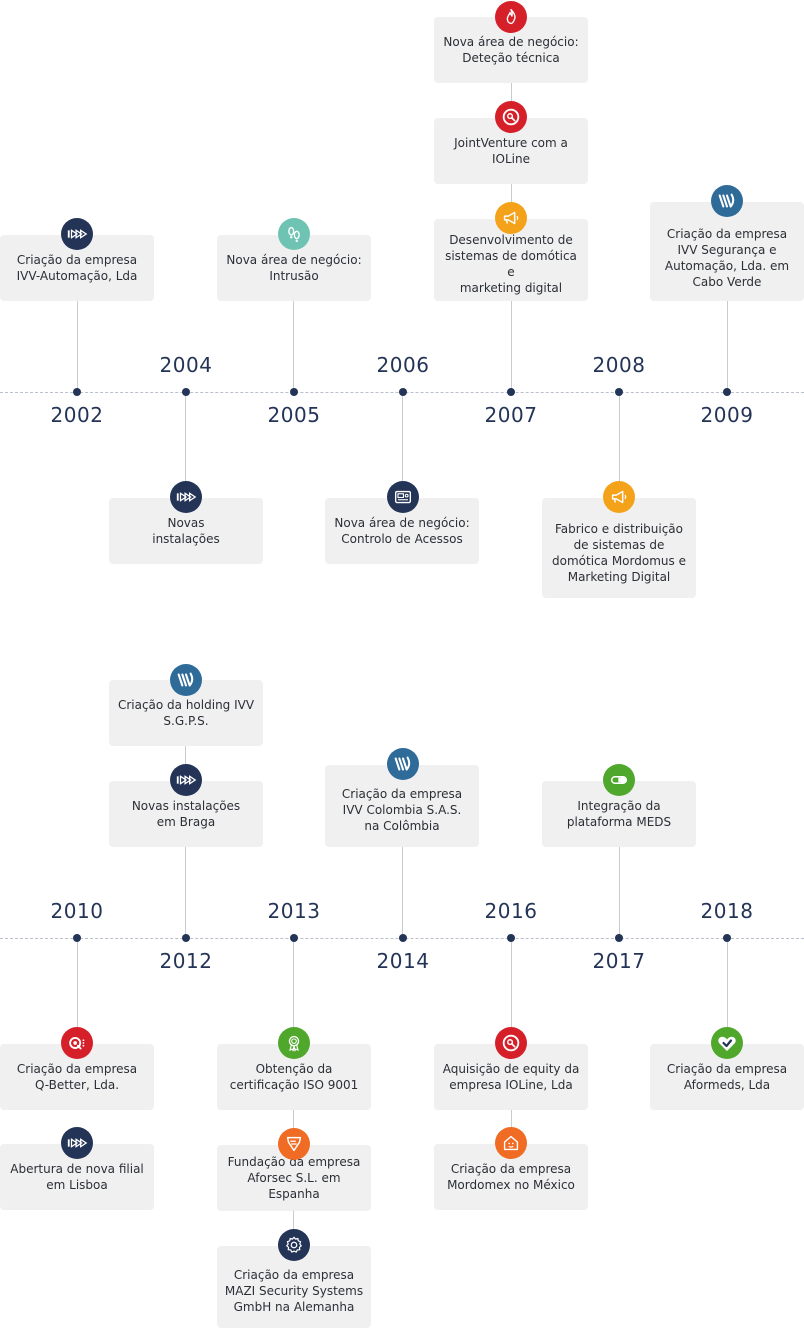 Image resolution: width=804 pixels, height=1329 pixels. I want to click on aforsec-shield-icon, so click(294, 1144).